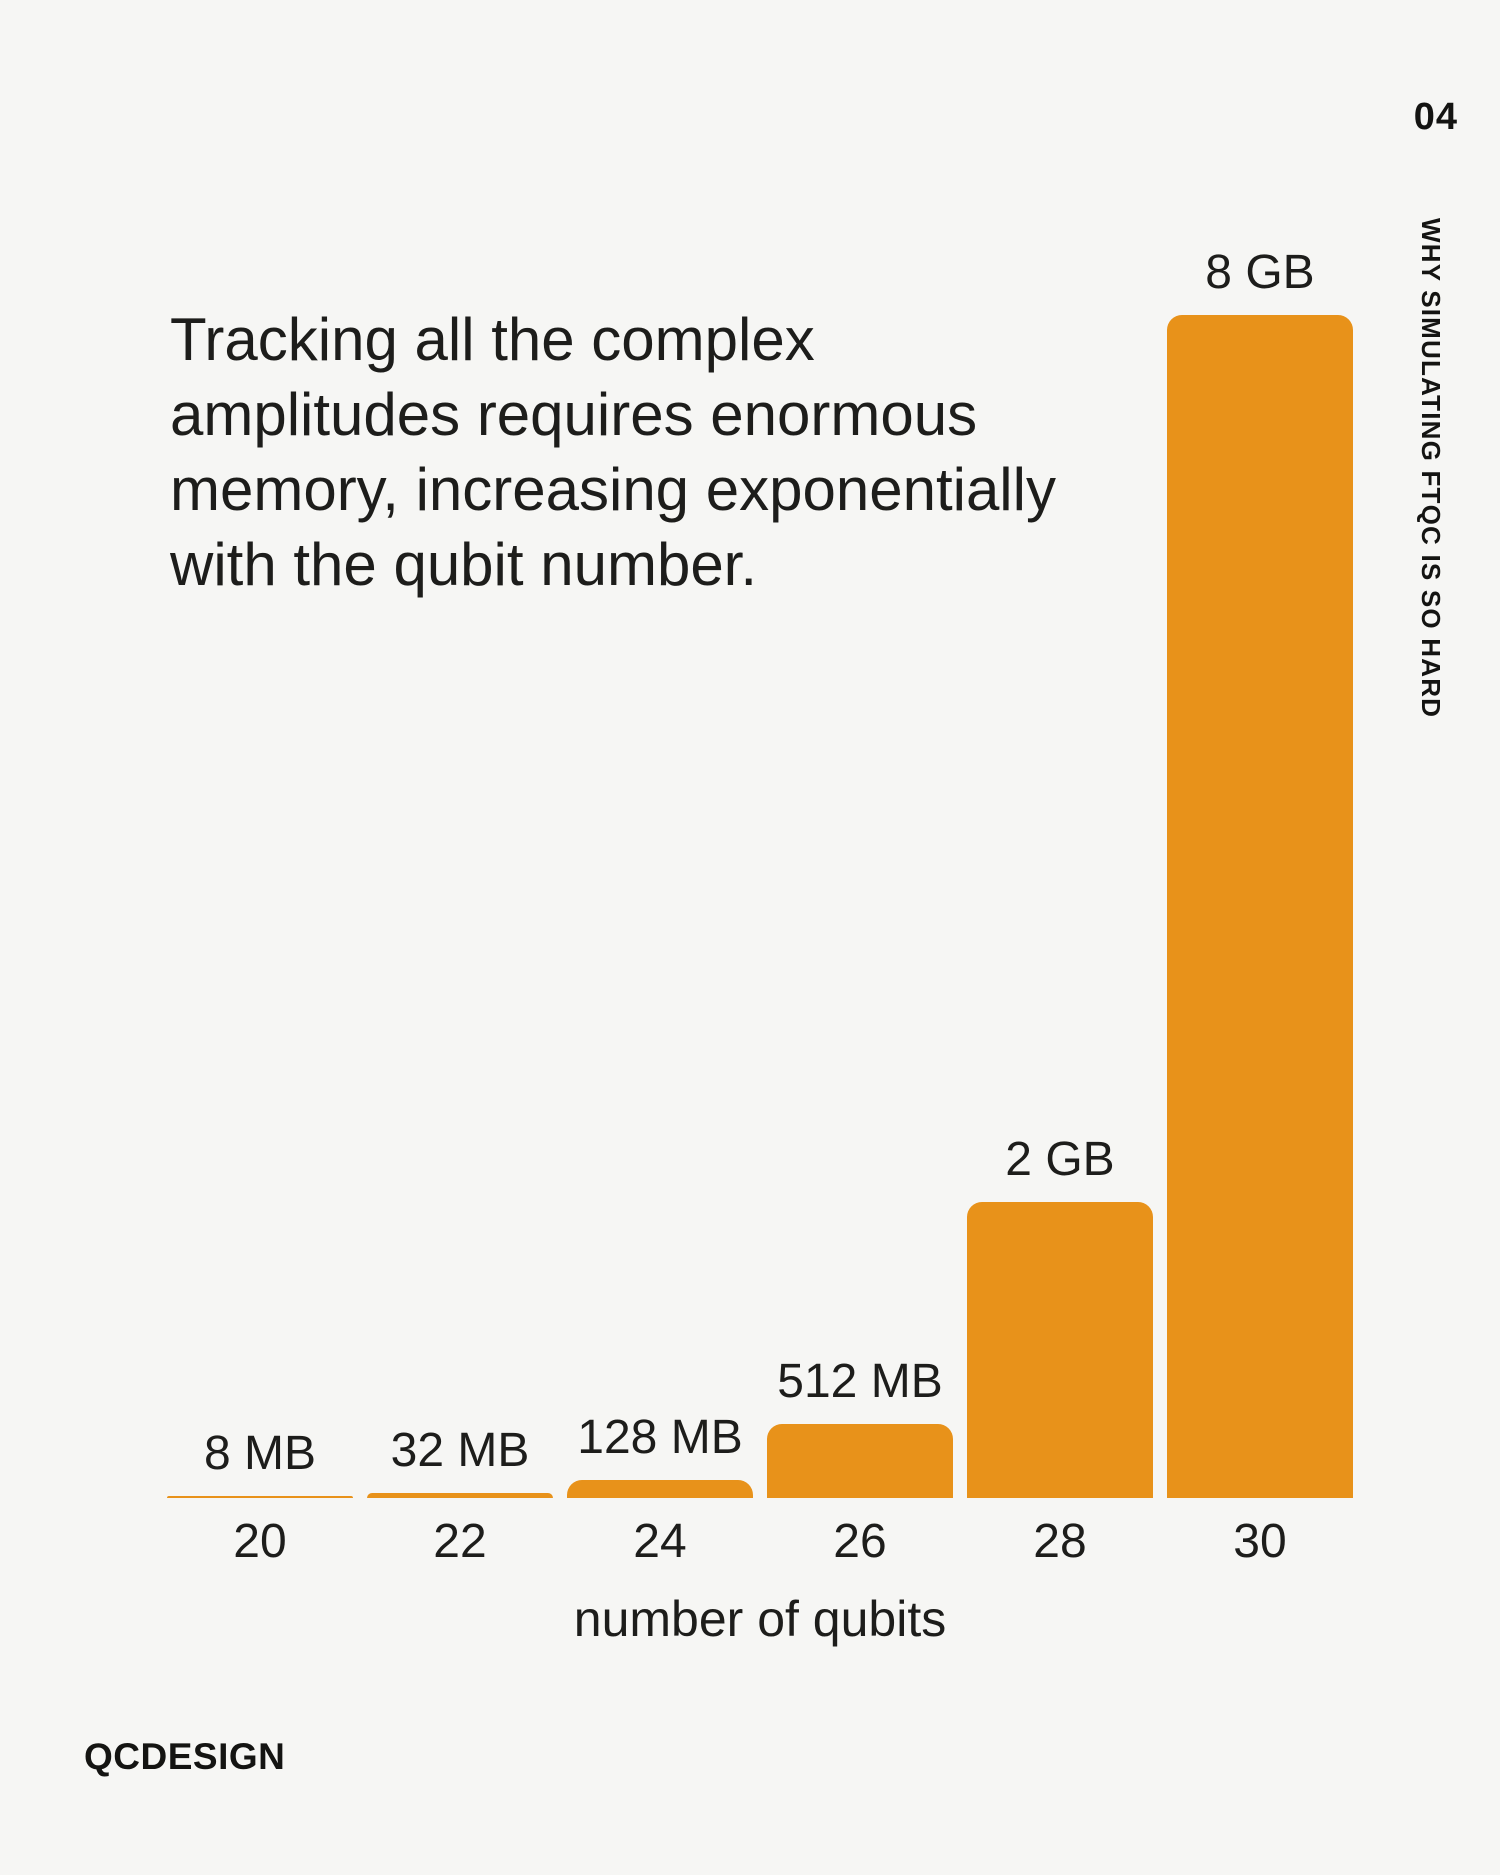 Image resolution: width=1500 pixels, height=1875 pixels. I want to click on page-number: 04, so click(1435, 117).